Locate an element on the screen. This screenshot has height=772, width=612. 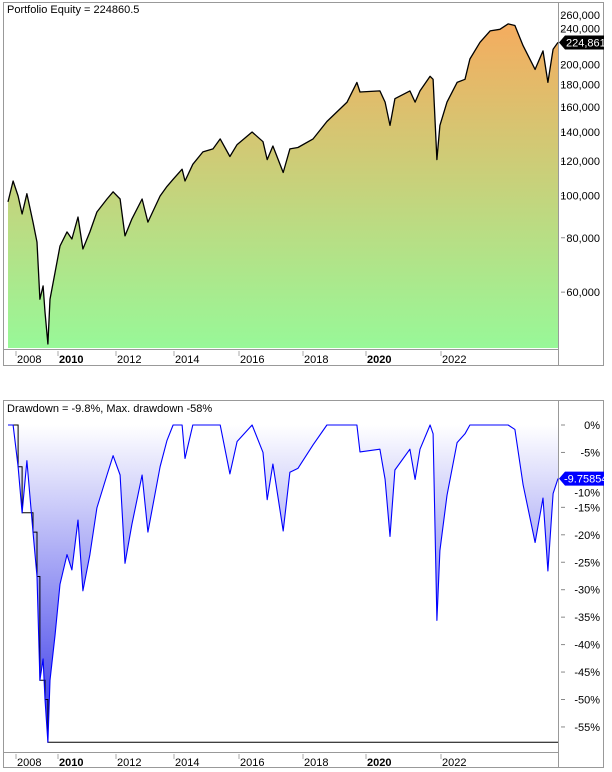
drawdown-x-tick-label: 2012 is located at coordinates (129, 763).